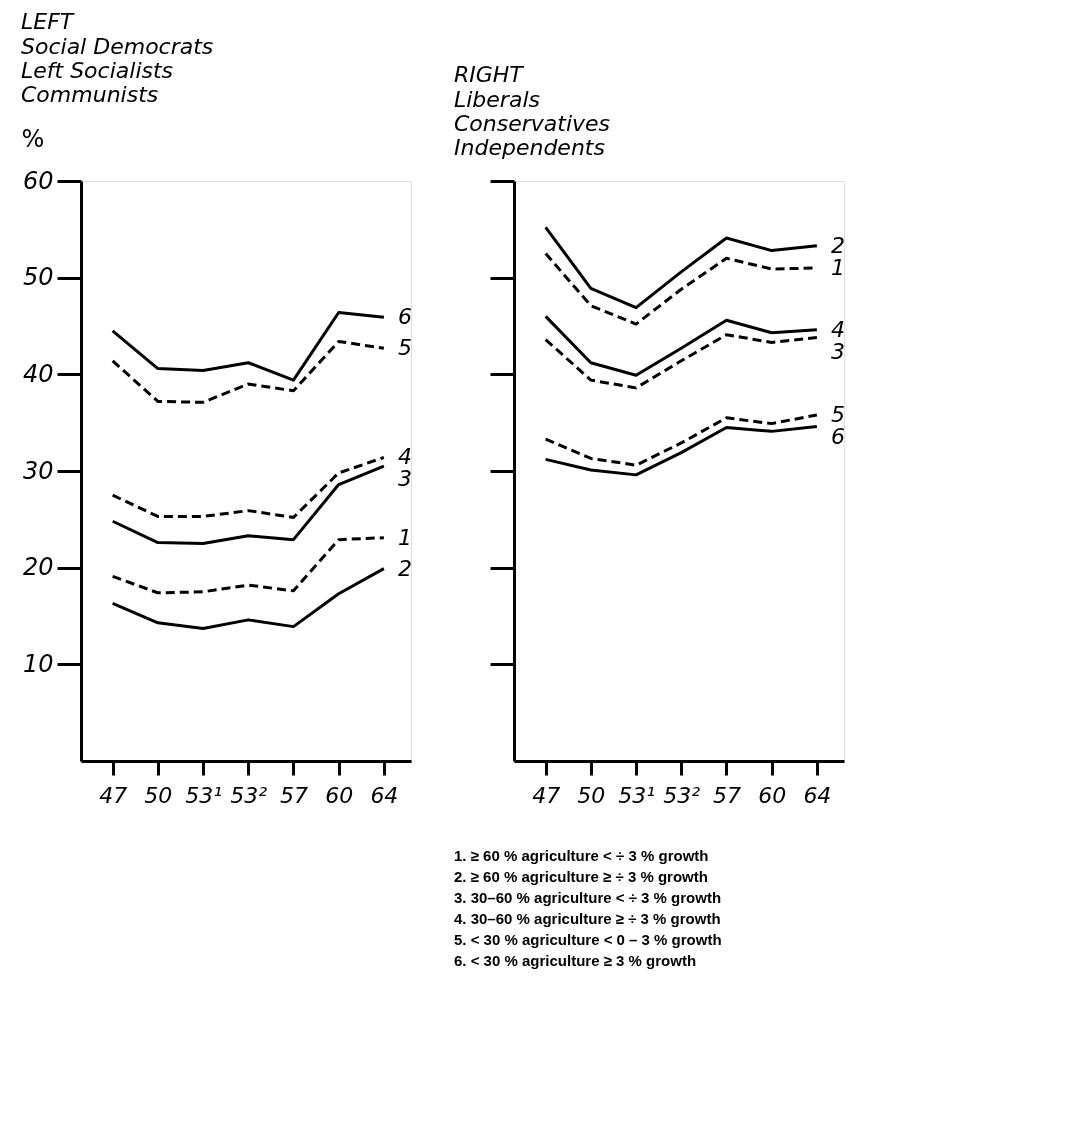  What do you see at coordinates (588, 897) in the screenshot?
I see `text: 3. 30–60 % agriculture < ÷ 3 % growth` at bounding box center [588, 897].